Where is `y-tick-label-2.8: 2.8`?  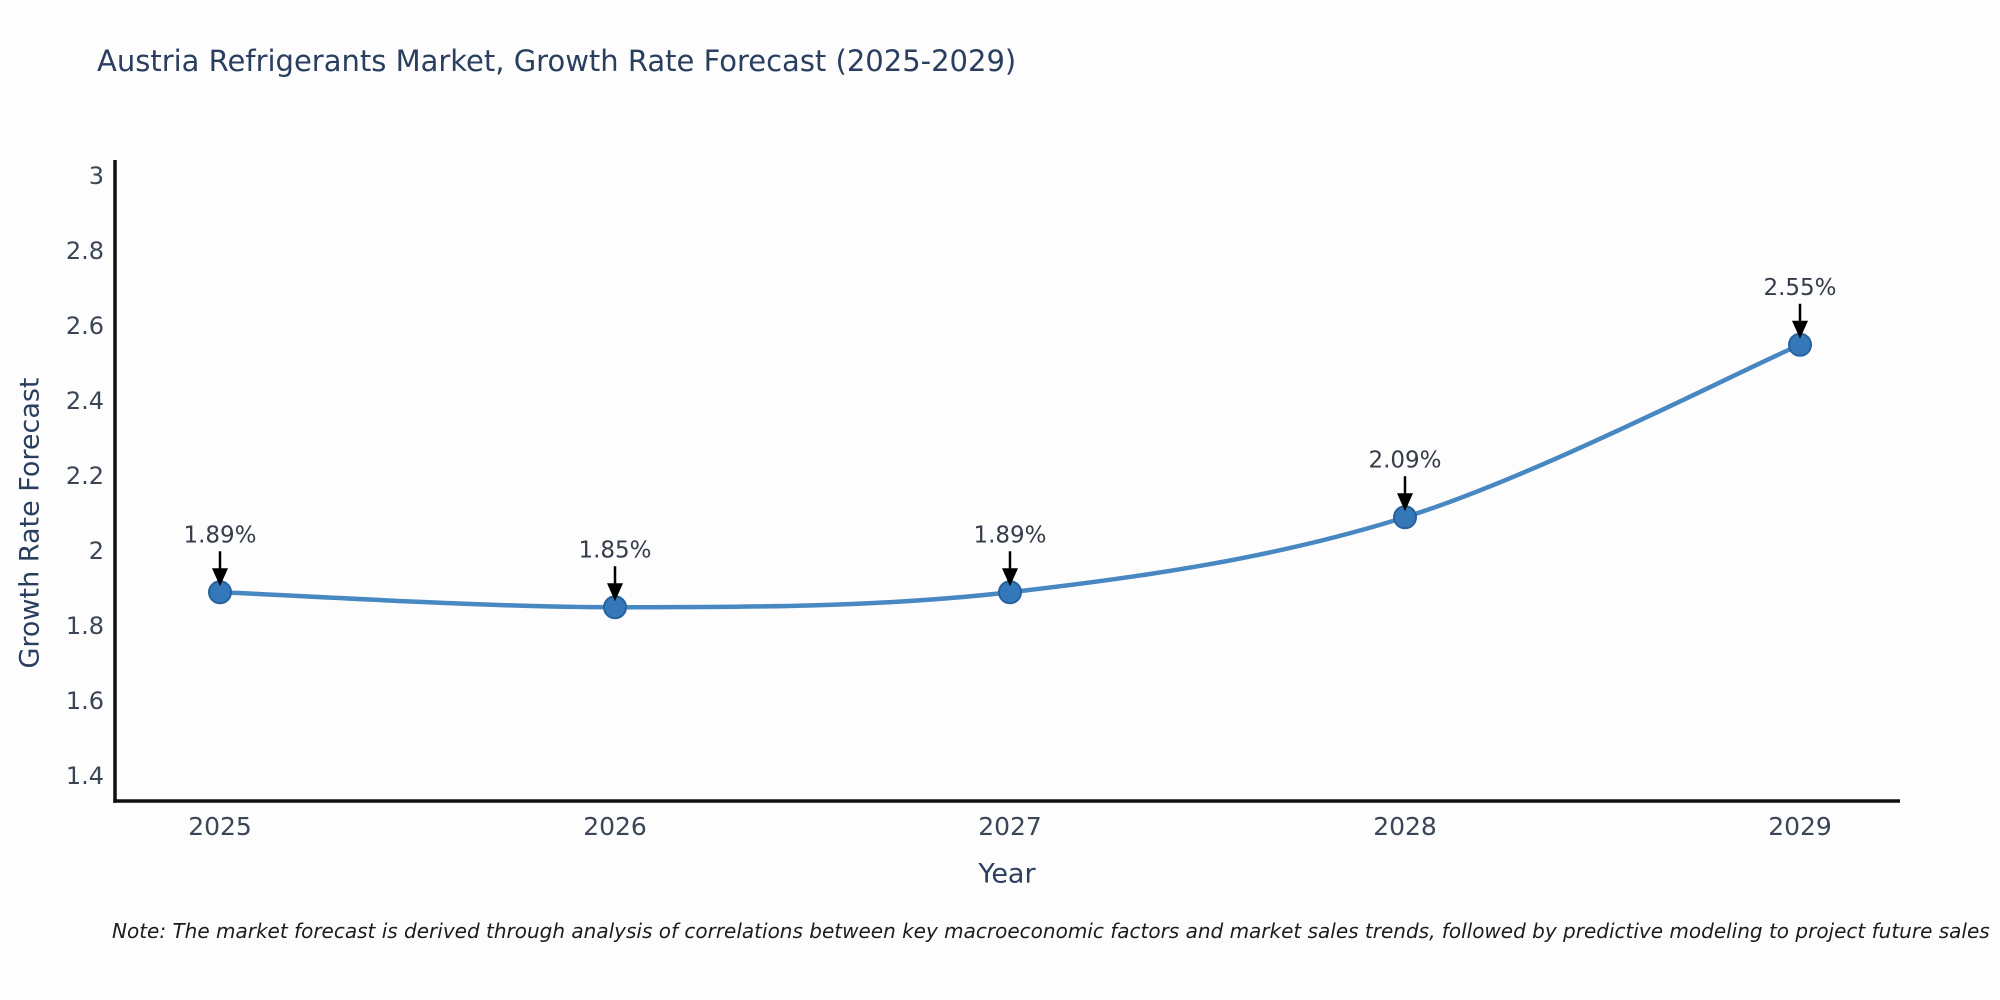 y-tick-label-2.8: 2.8 is located at coordinates (85, 251).